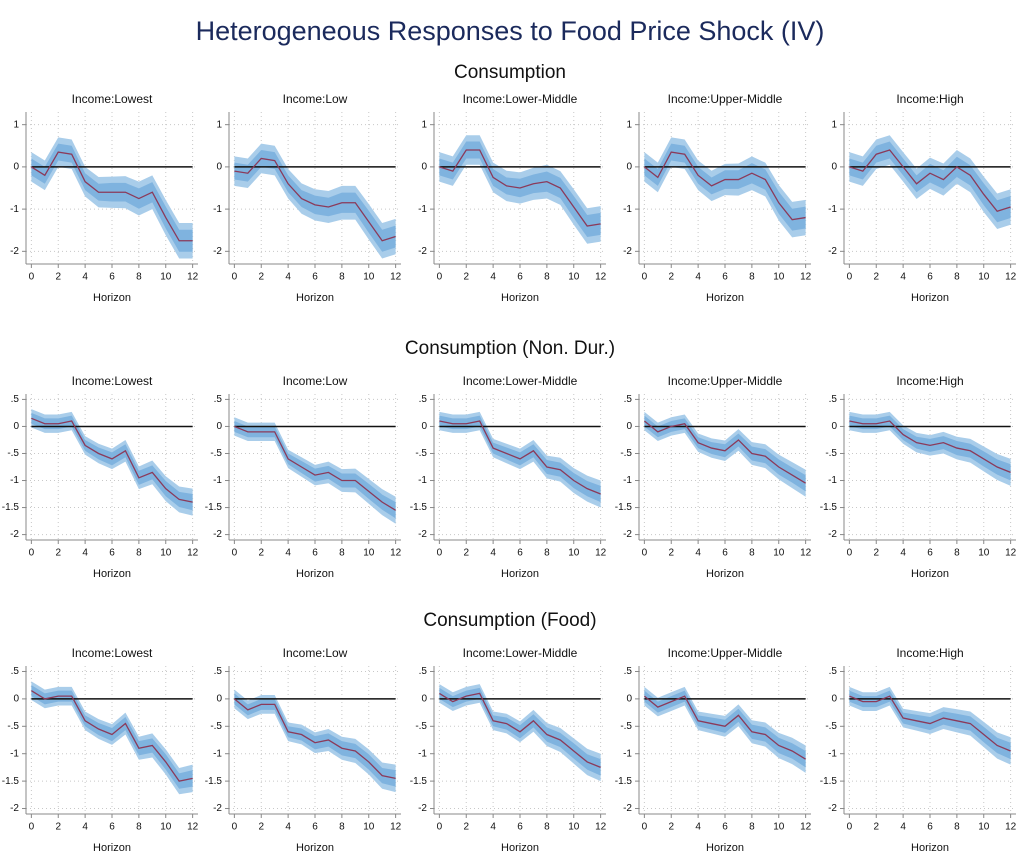 The width and height of the screenshot is (1020, 863). Describe the element at coordinates (510, 348) in the screenshot. I see `section-title: Consumption (Non. Dur.)` at that location.